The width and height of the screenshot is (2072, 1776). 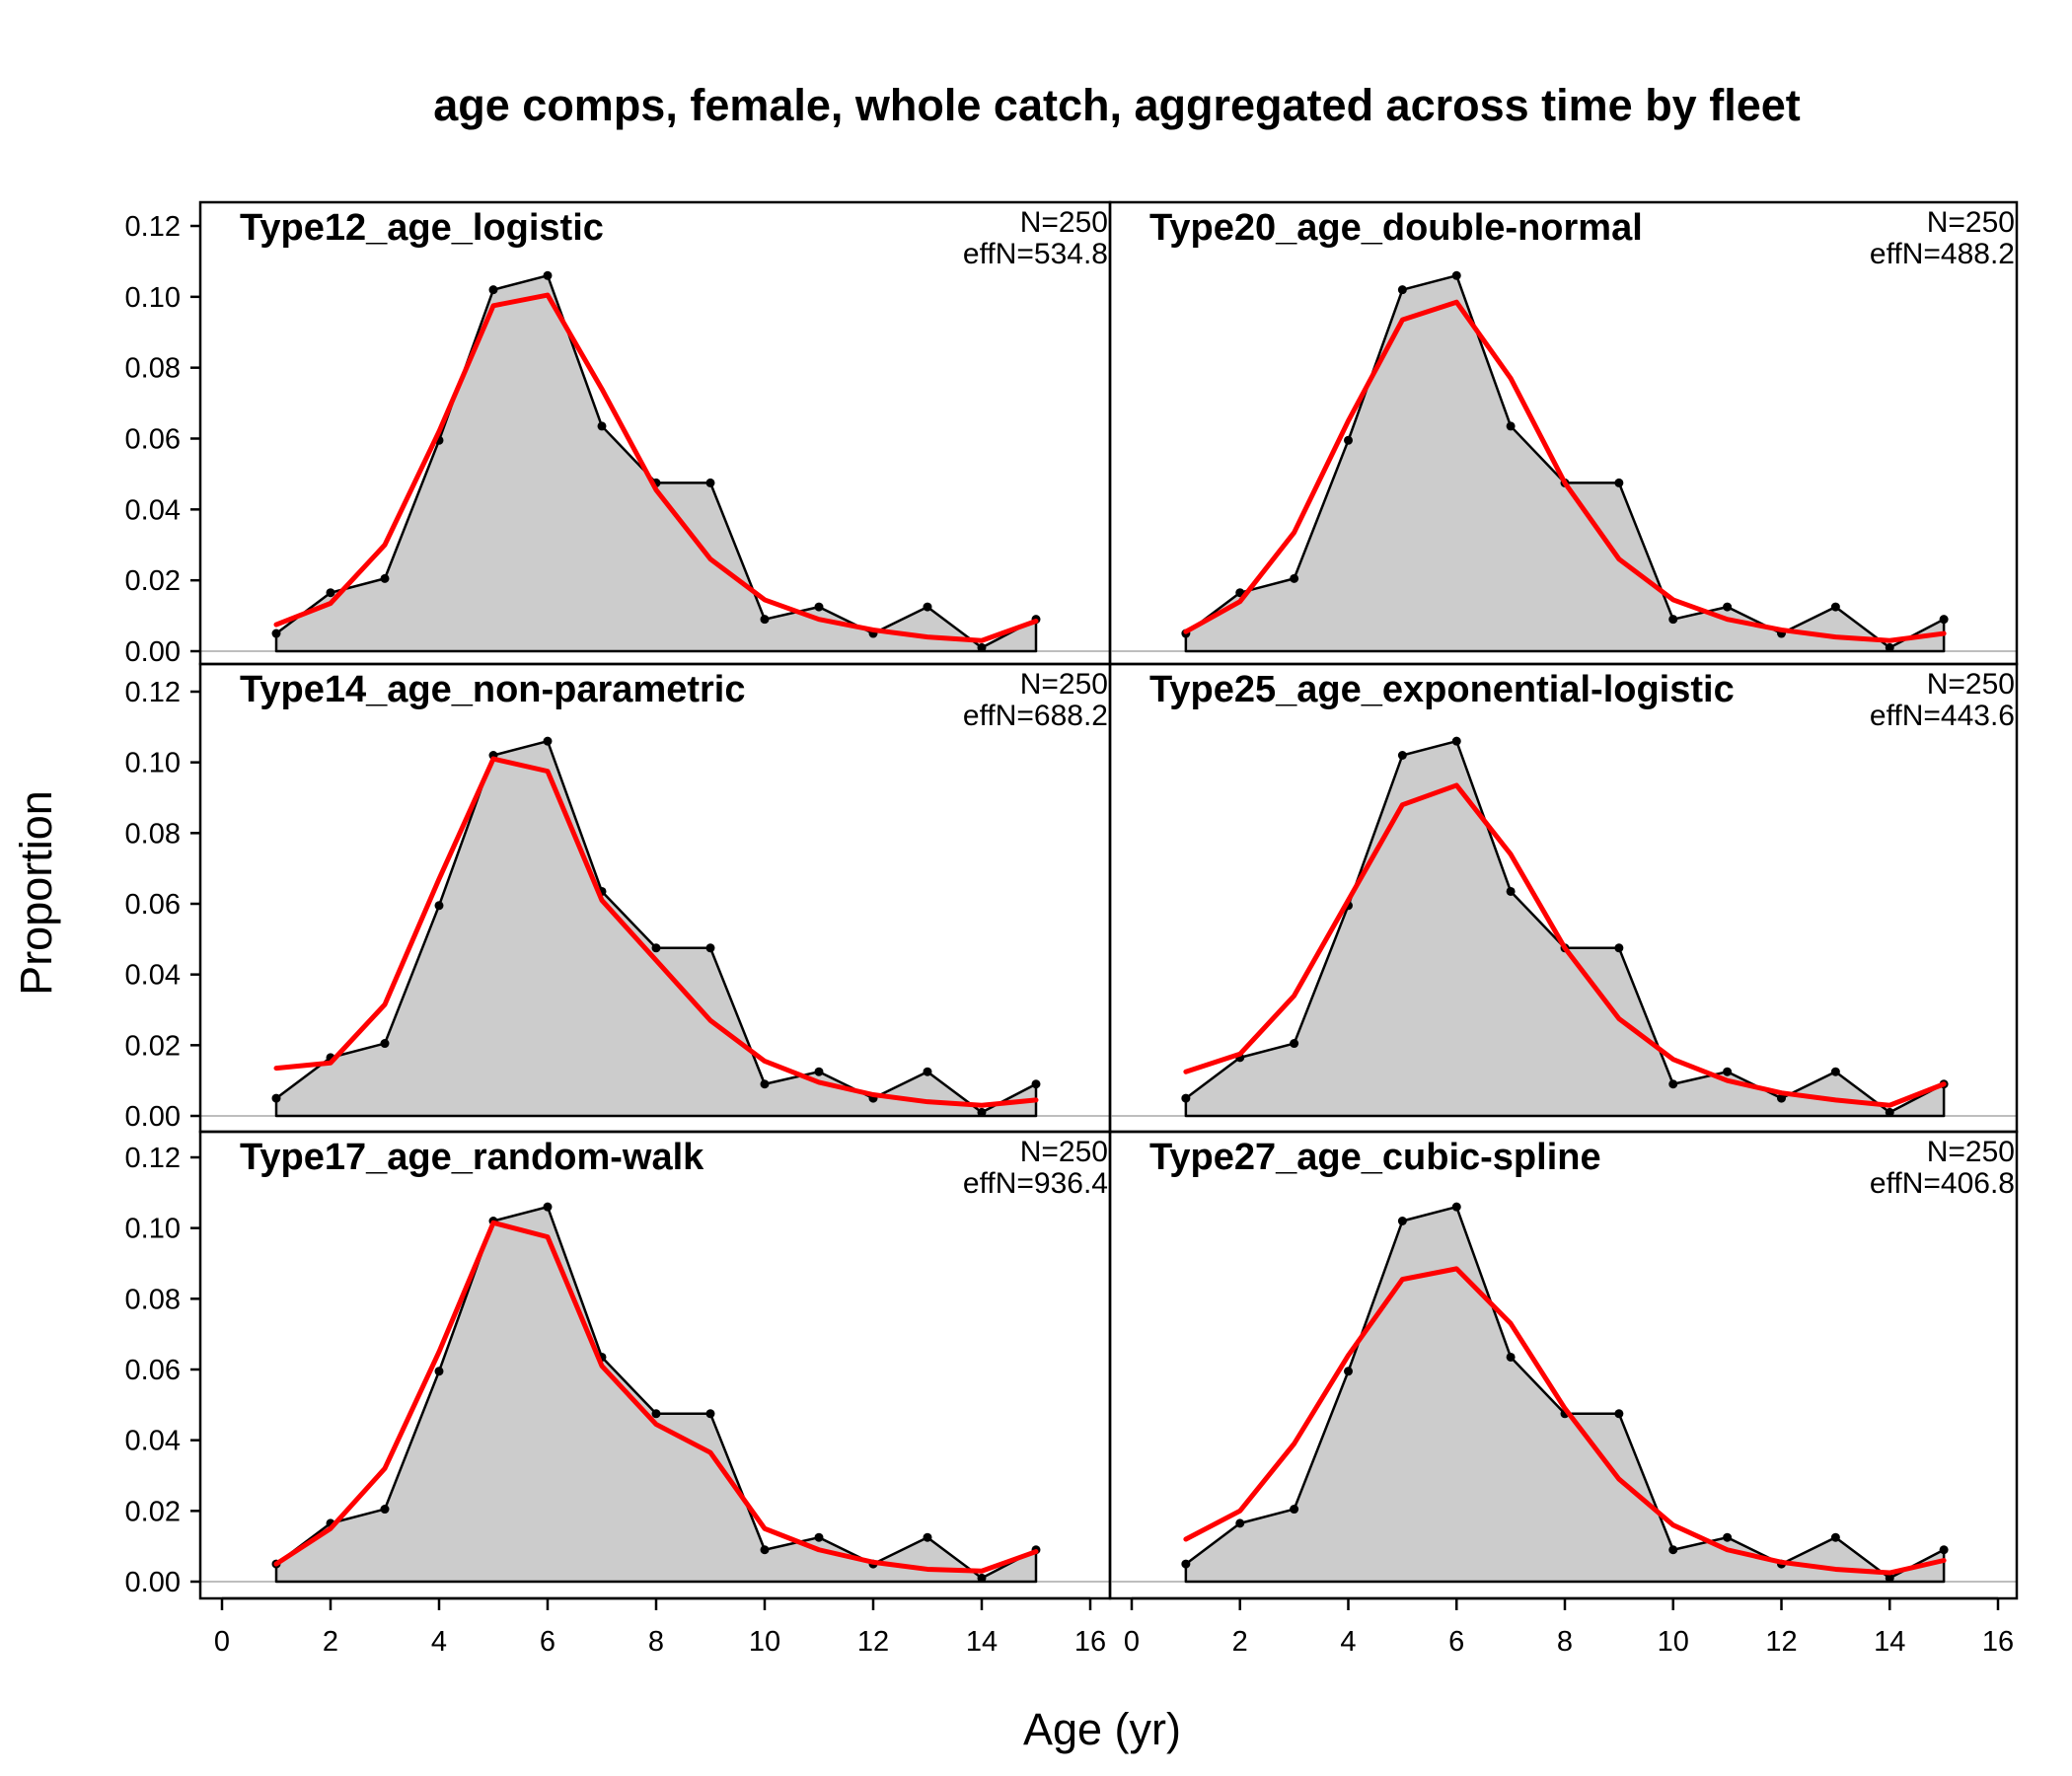 I want to click on x-tick-label: 2, so click(x=331, y=1642).